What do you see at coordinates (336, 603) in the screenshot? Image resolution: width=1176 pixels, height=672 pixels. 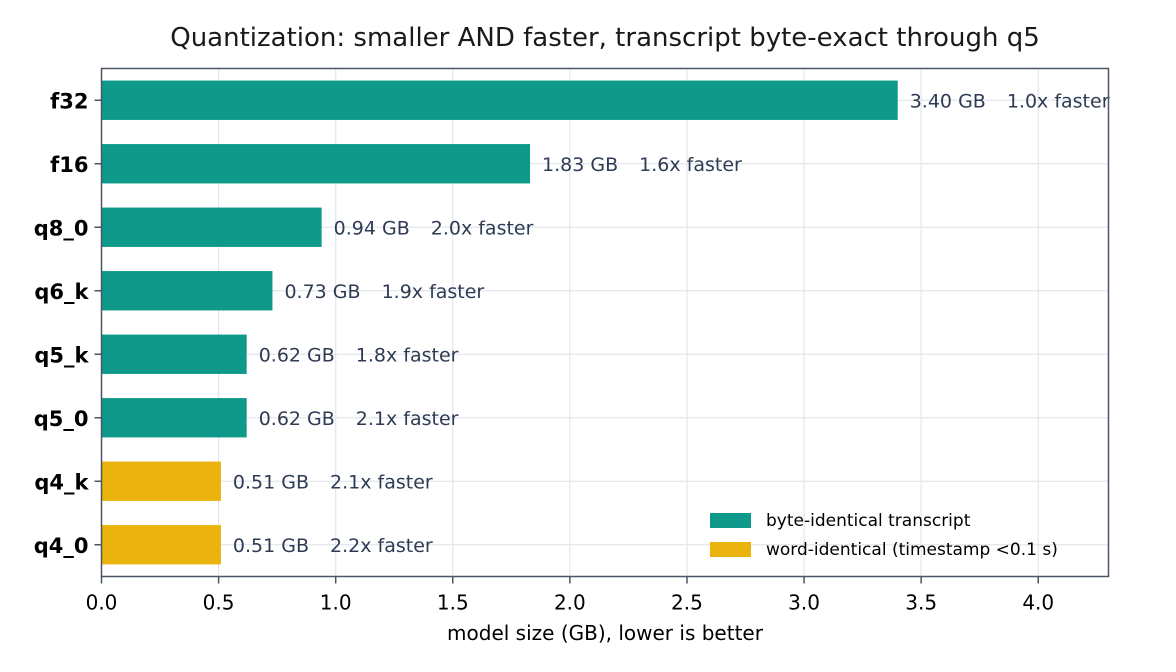 I see `x-tick-label: 1.0` at bounding box center [336, 603].